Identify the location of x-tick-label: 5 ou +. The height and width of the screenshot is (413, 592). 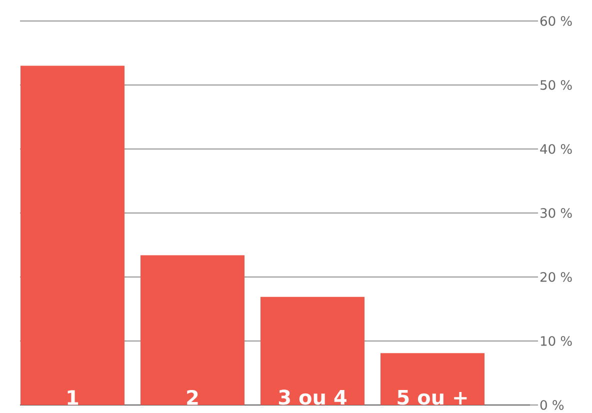
(432, 397).